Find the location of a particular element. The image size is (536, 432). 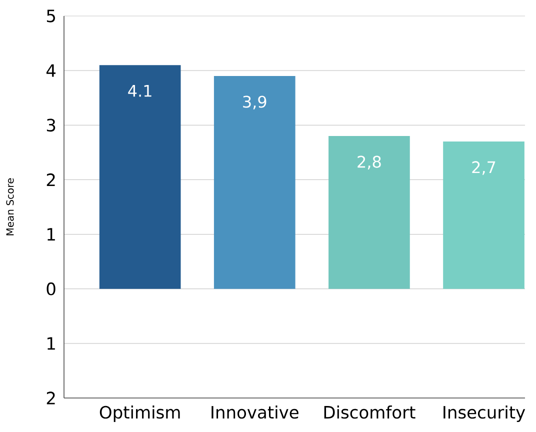

y-tick-label: 4 is located at coordinates (51, 70).